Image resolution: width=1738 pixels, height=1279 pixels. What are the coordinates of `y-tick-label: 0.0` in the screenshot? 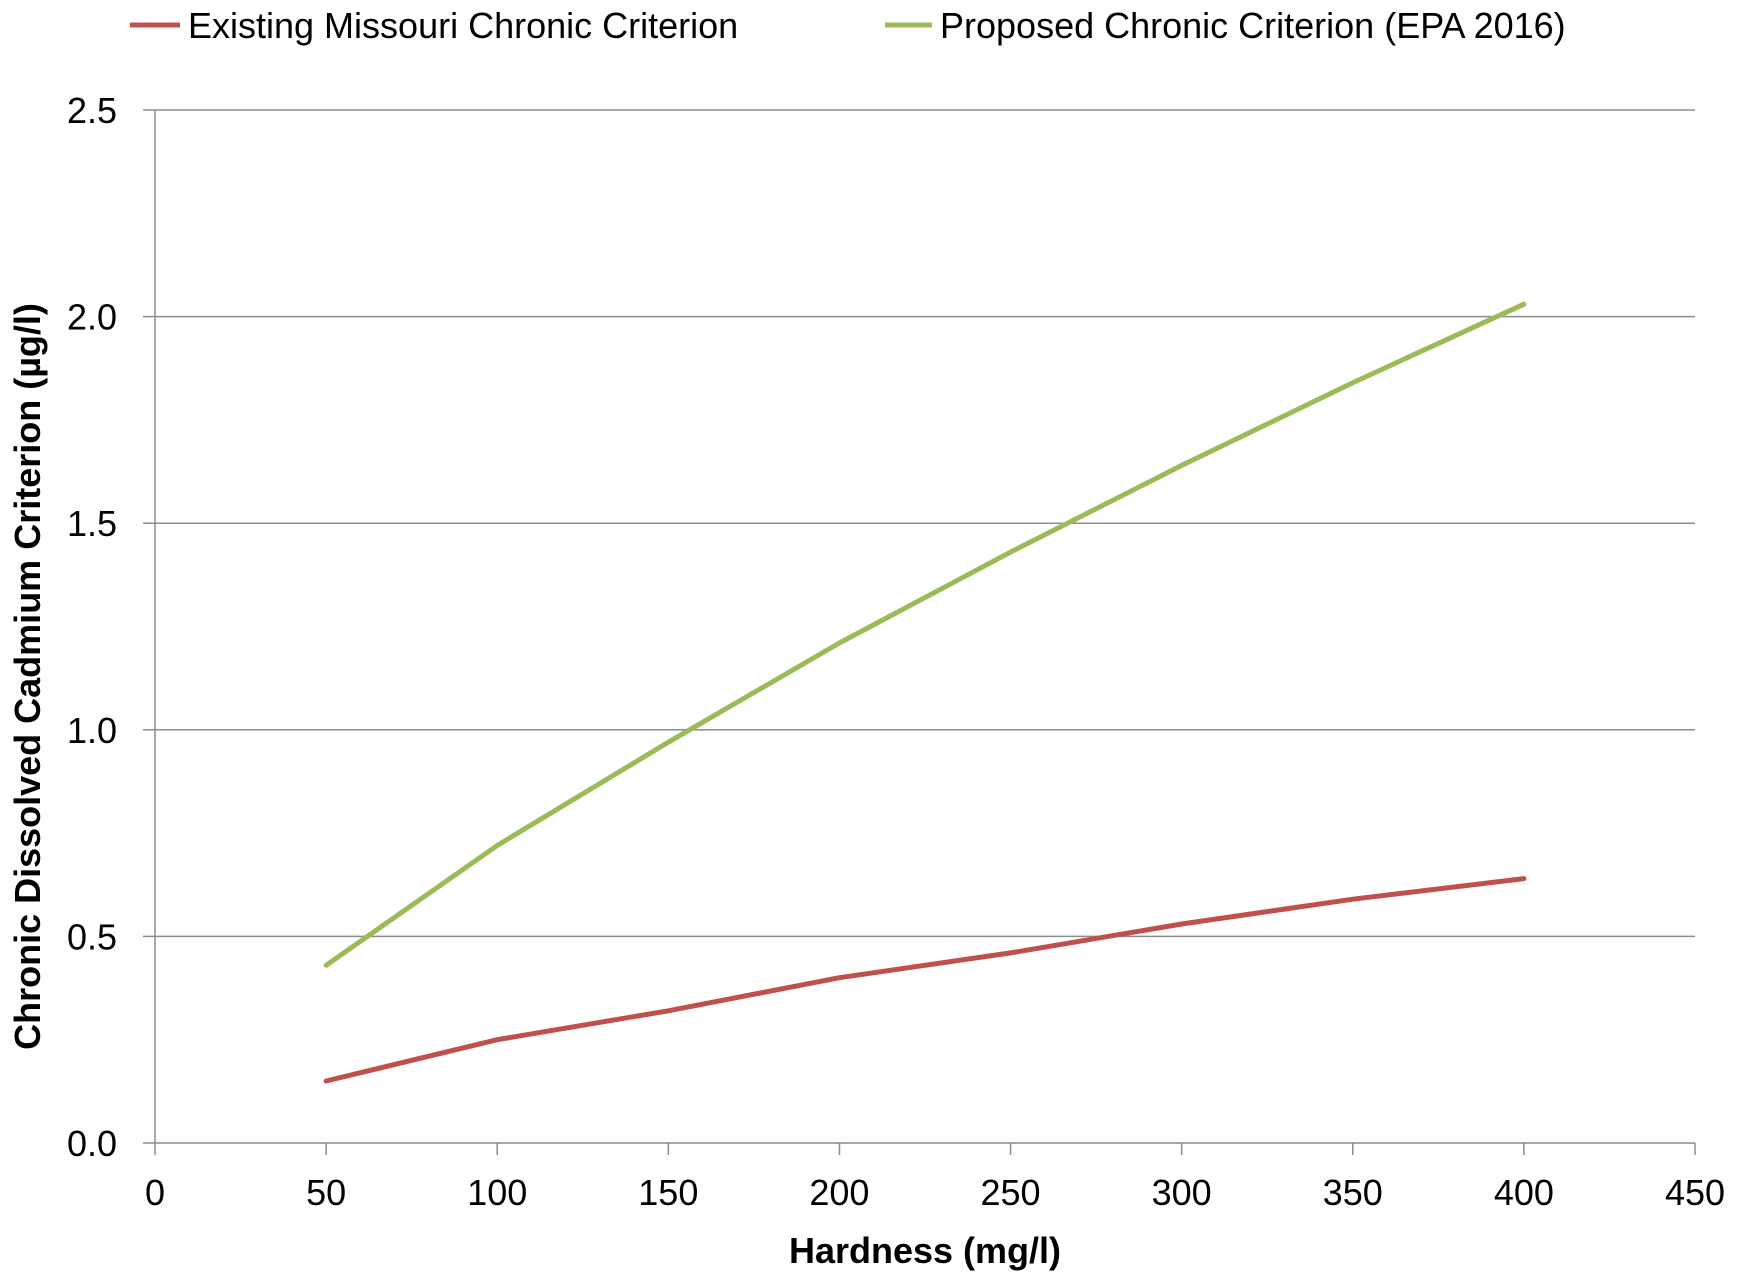 It's located at (92, 1143).